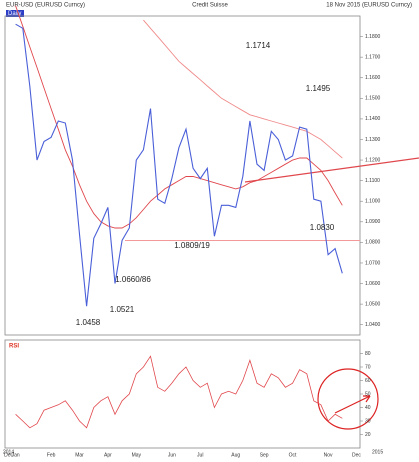 The image size is (419, 462). Describe the element at coordinates (373, 140) in the screenshot. I see `y-tick-label: 1.1300` at that location.